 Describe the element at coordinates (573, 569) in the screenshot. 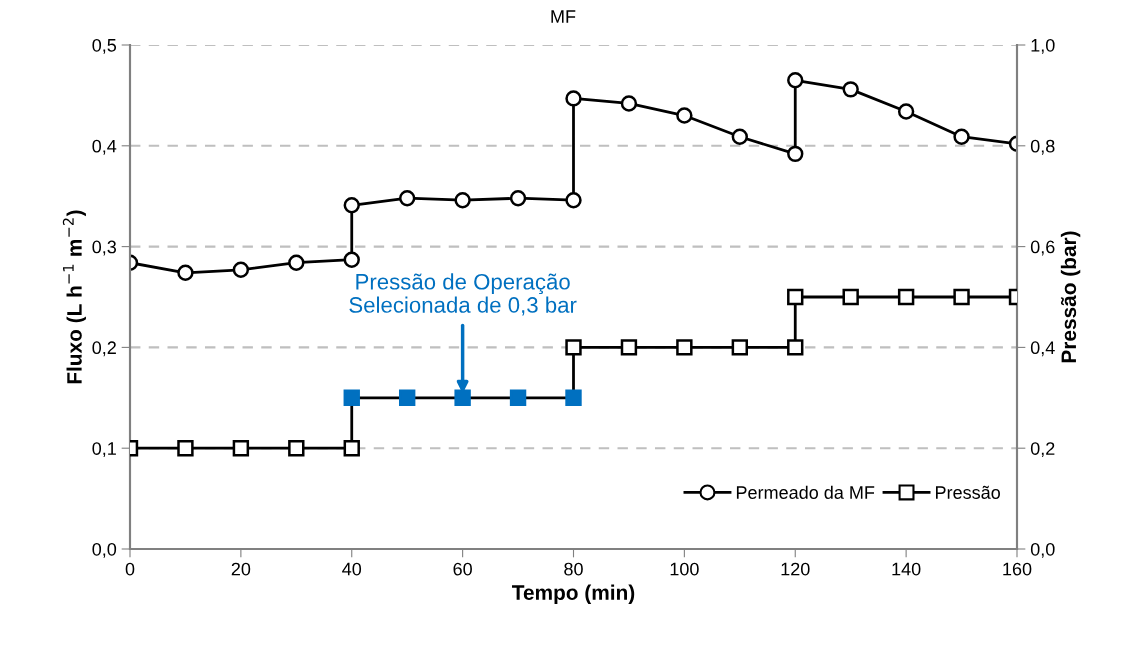

I see `x-tick-label: 80` at that location.